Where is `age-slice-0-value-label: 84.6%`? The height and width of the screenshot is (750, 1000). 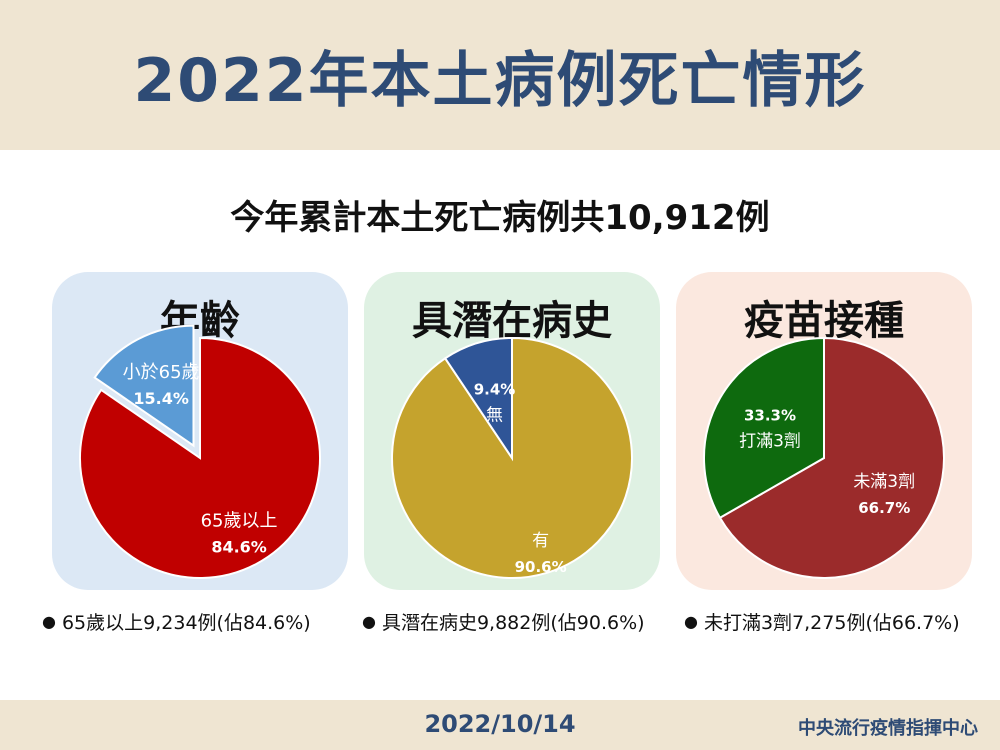
age-slice-0-value-label: 84.6% is located at coordinates (239, 546).